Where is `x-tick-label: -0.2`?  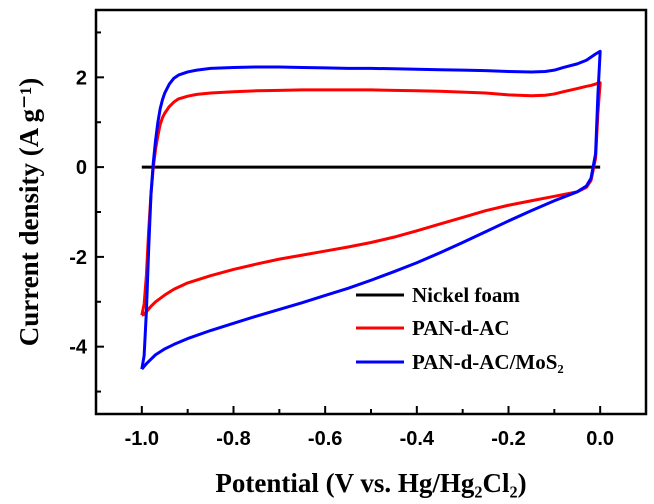
x-tick-label: -0.2 is located at coordinates (508, 439).